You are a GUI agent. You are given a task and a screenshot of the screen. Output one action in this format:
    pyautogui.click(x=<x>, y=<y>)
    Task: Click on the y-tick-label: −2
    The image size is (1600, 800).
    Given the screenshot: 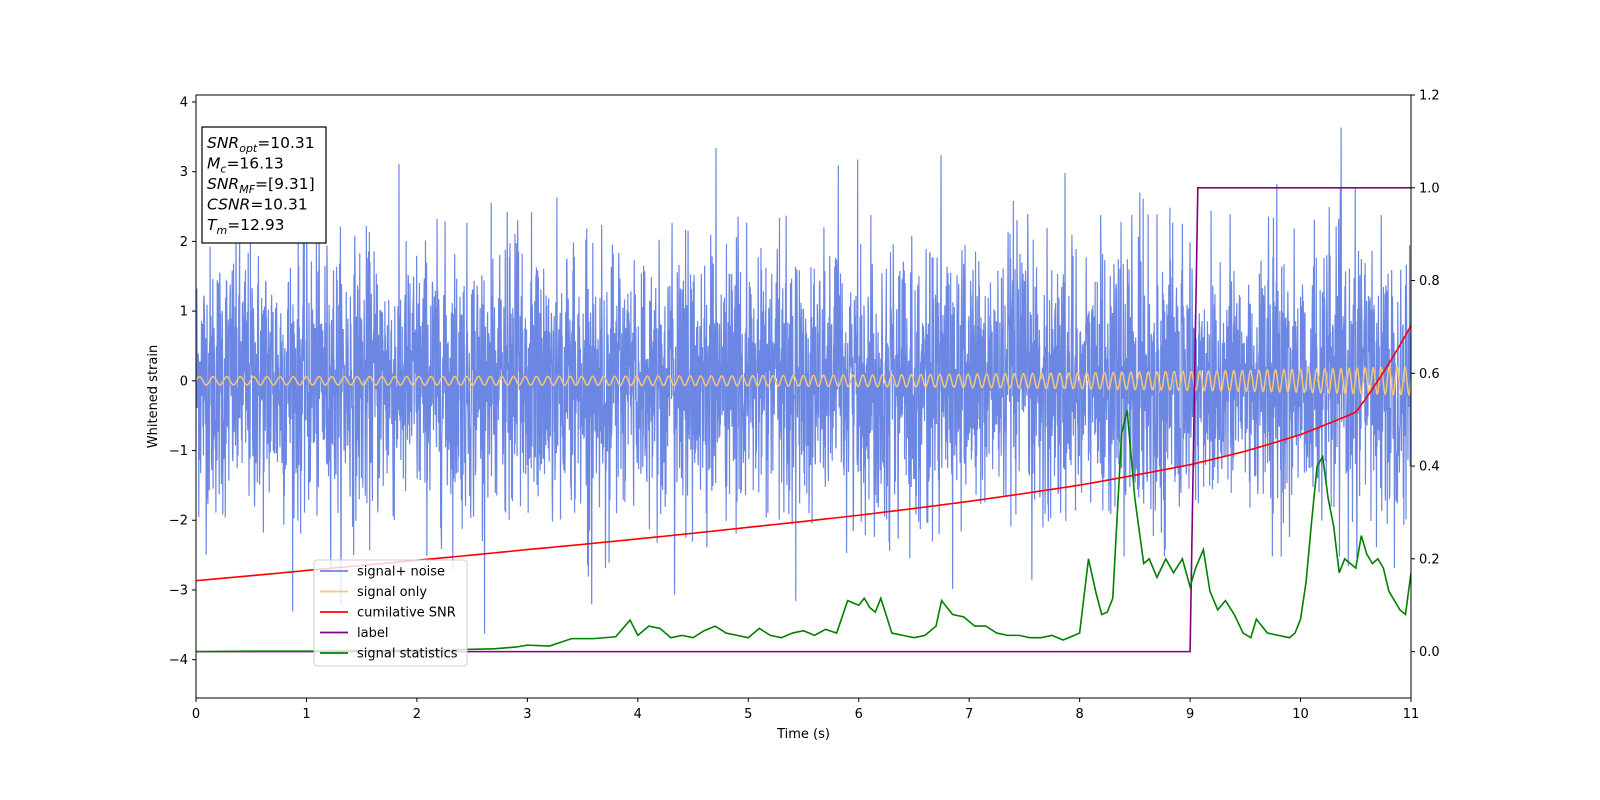 What is the action you would take?
    pyautogui.click(x=178, y=521)
    